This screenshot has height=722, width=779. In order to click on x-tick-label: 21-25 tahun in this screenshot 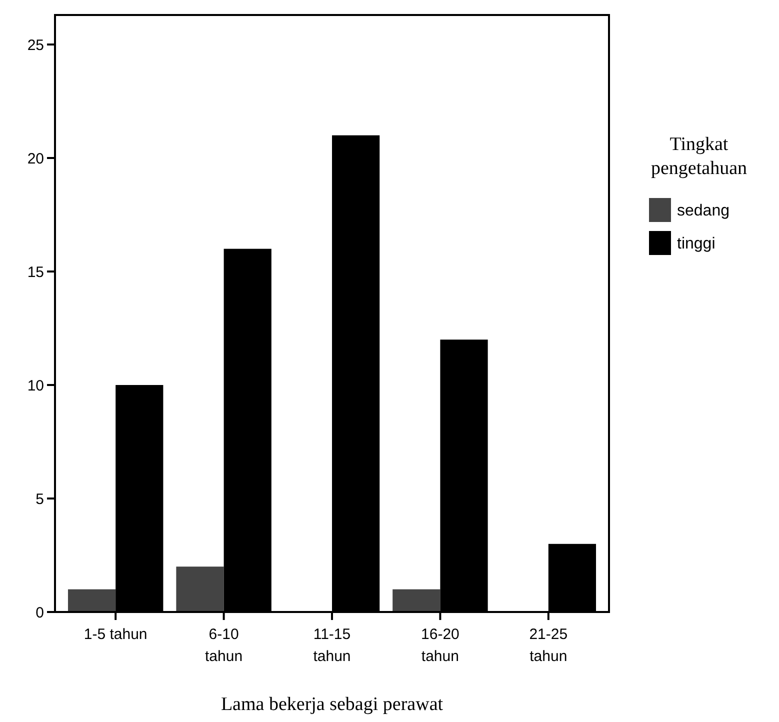, I will do `click(548, 645)`.